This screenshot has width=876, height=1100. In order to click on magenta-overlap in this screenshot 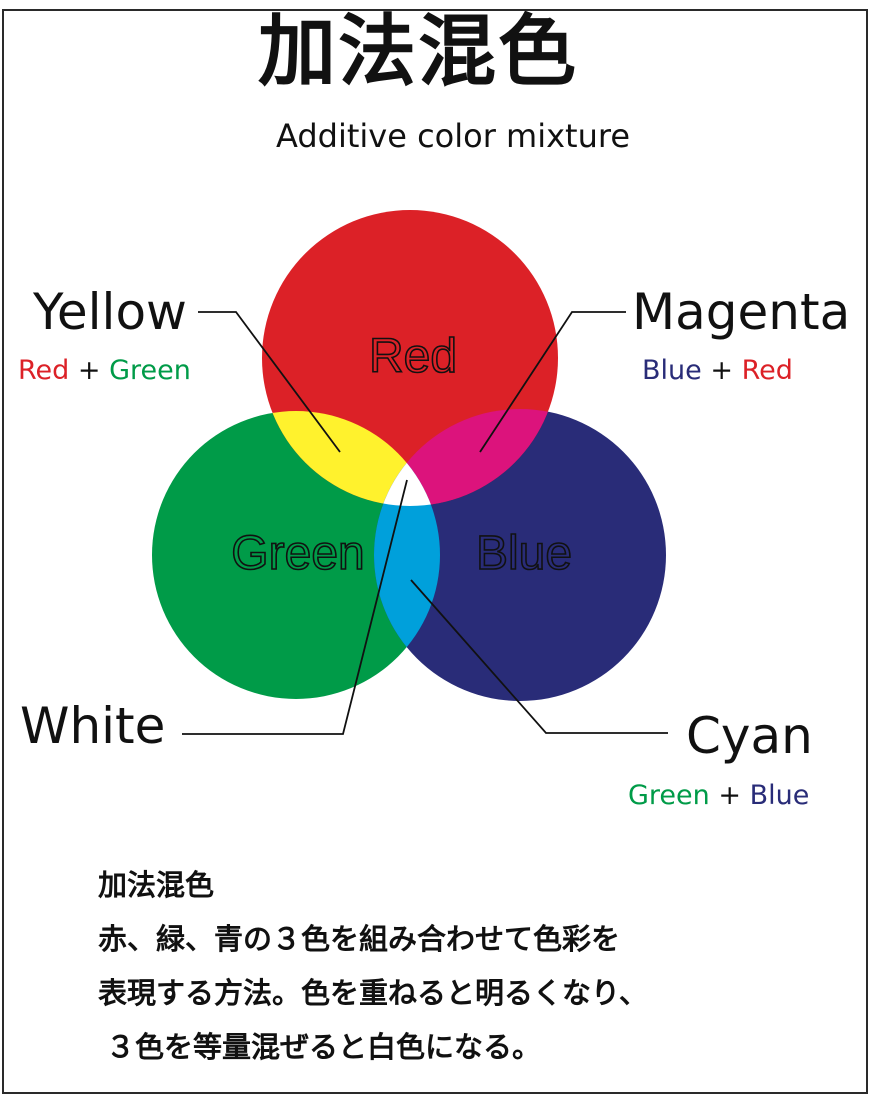, I will do `click(466, 457)`.